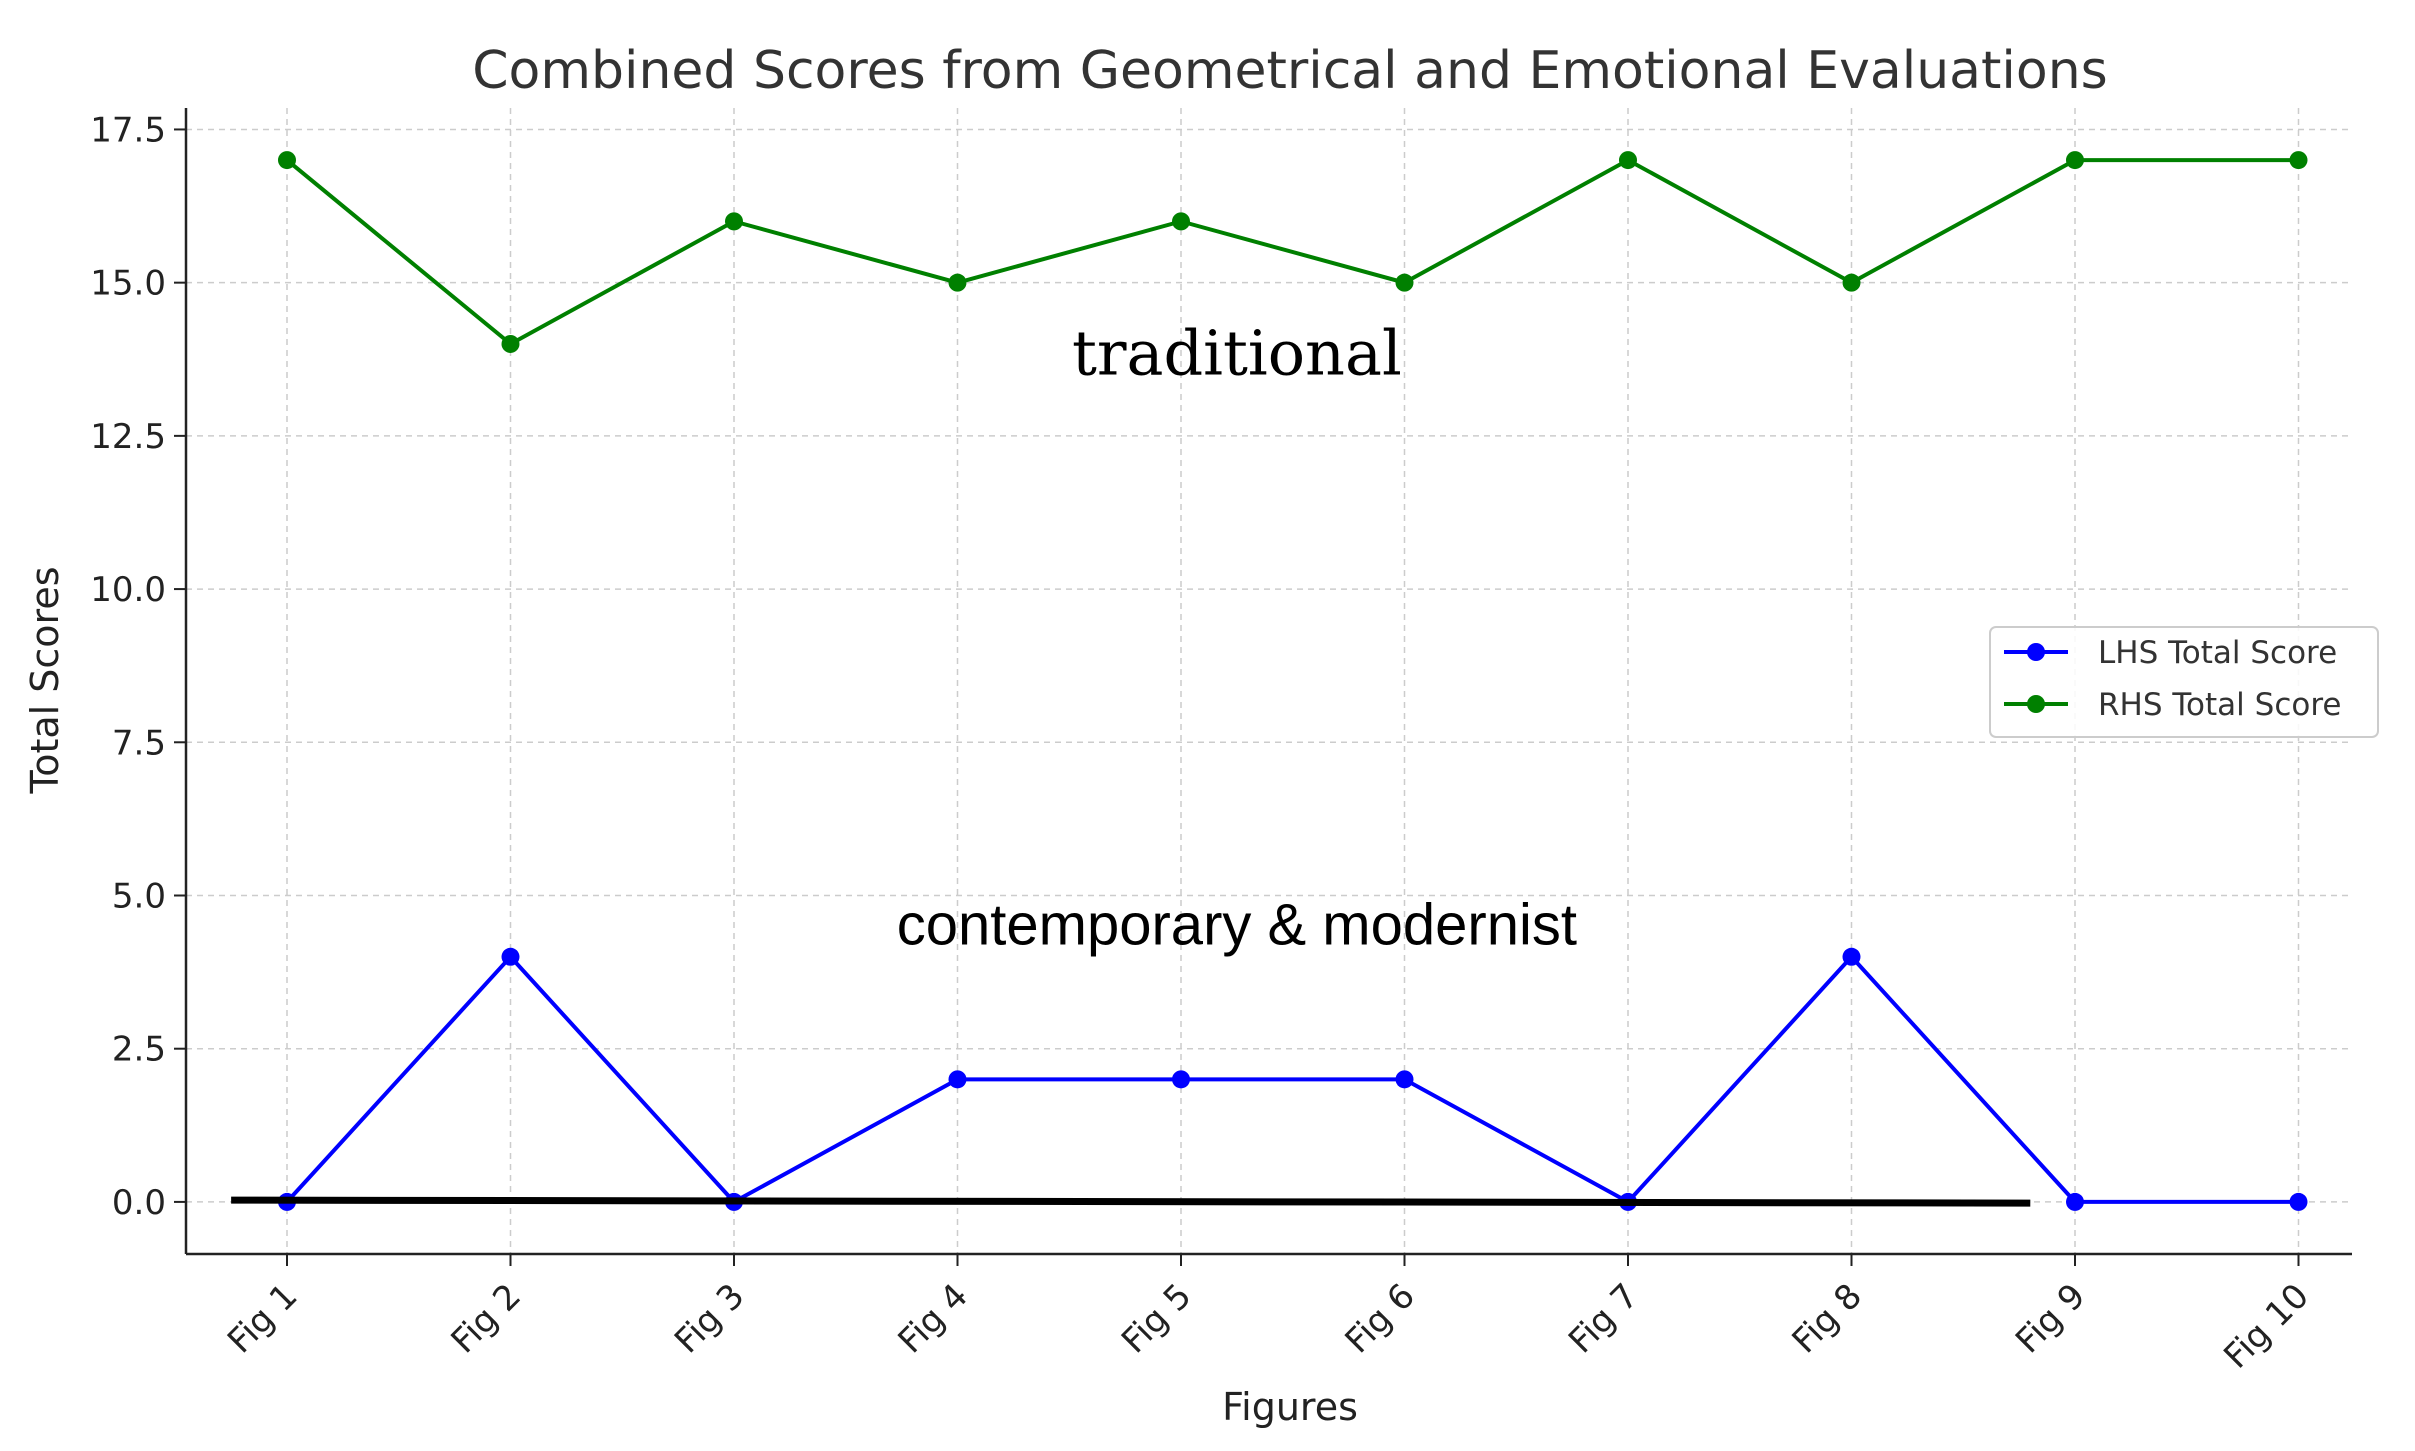  I want to click on legend: LHS Total Score RHS Total Score, so click(2184, 682).